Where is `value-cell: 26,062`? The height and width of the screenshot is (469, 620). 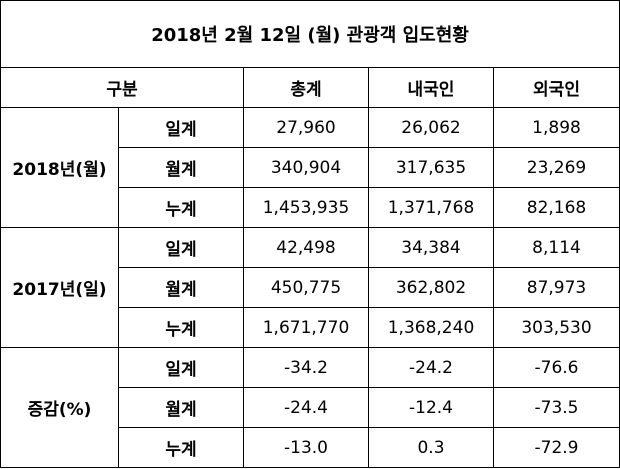
value-cell: 26,062 is located at coordinates (431, 127).